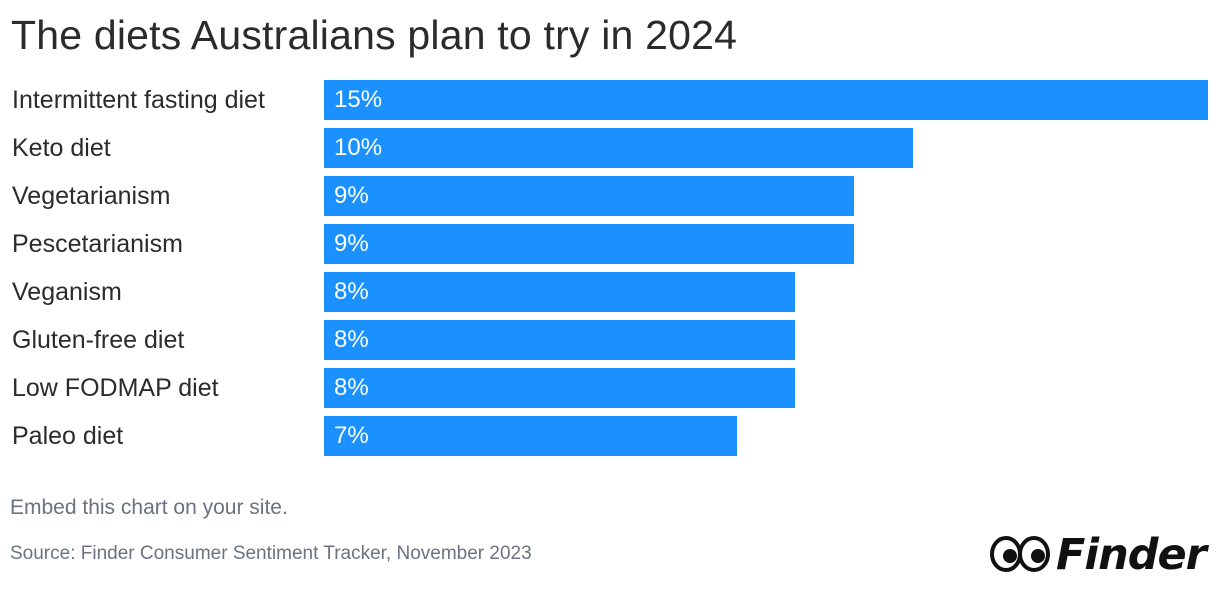  I want to click on bar-row: Veganism 8%, so click(610, 292).